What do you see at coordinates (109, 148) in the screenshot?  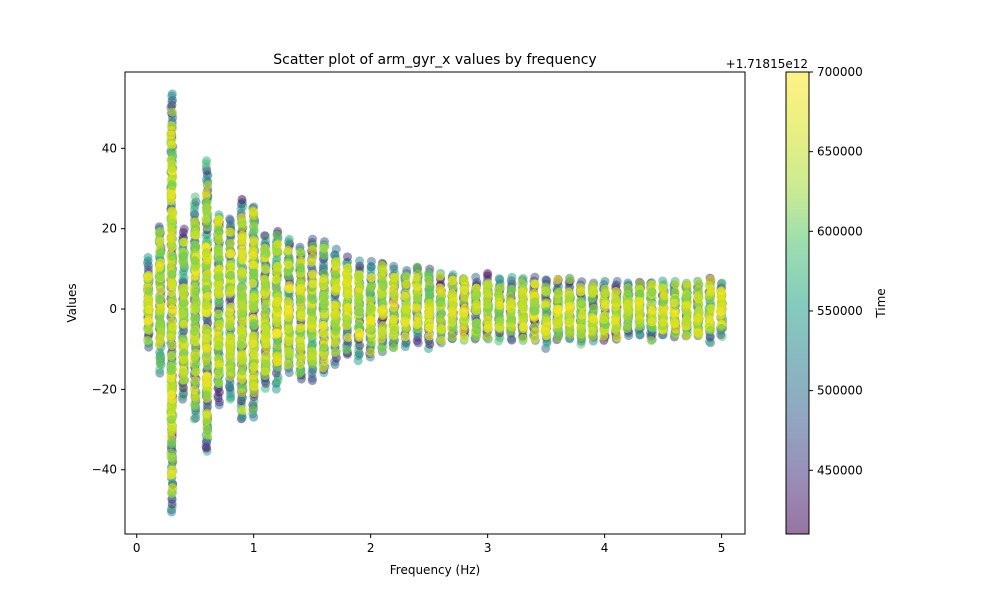 I see `y-tick-label: 40` at bounding box center [109, 148].